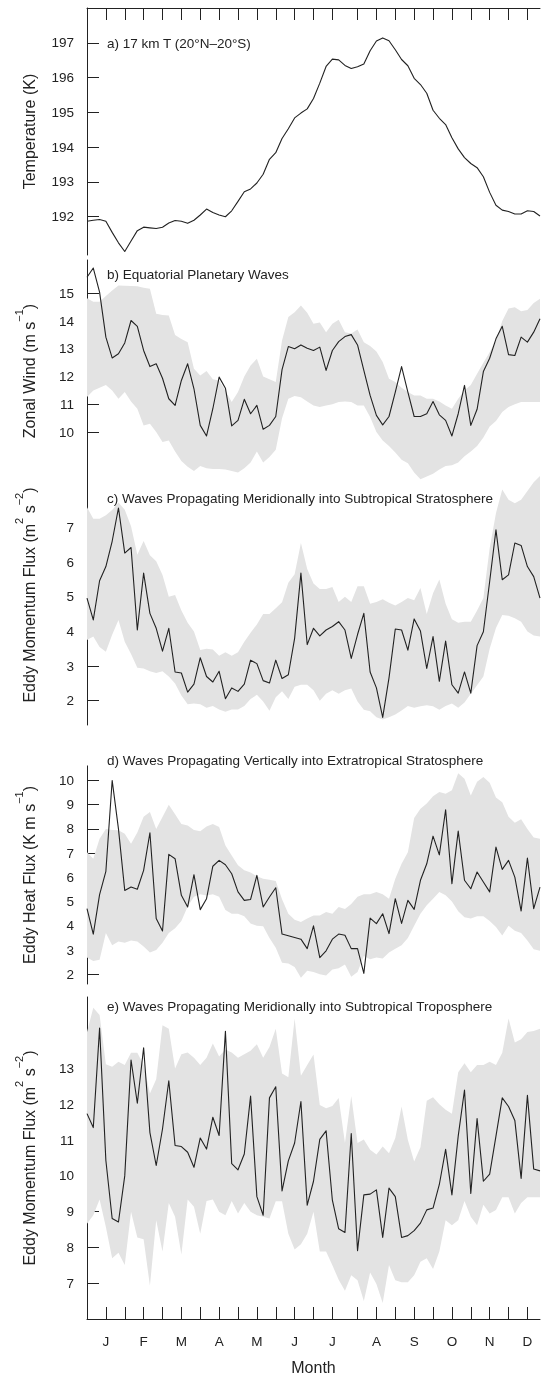 The image size is (543, 1377). I want to click on y-tick-label: 196, so click(62, 78).